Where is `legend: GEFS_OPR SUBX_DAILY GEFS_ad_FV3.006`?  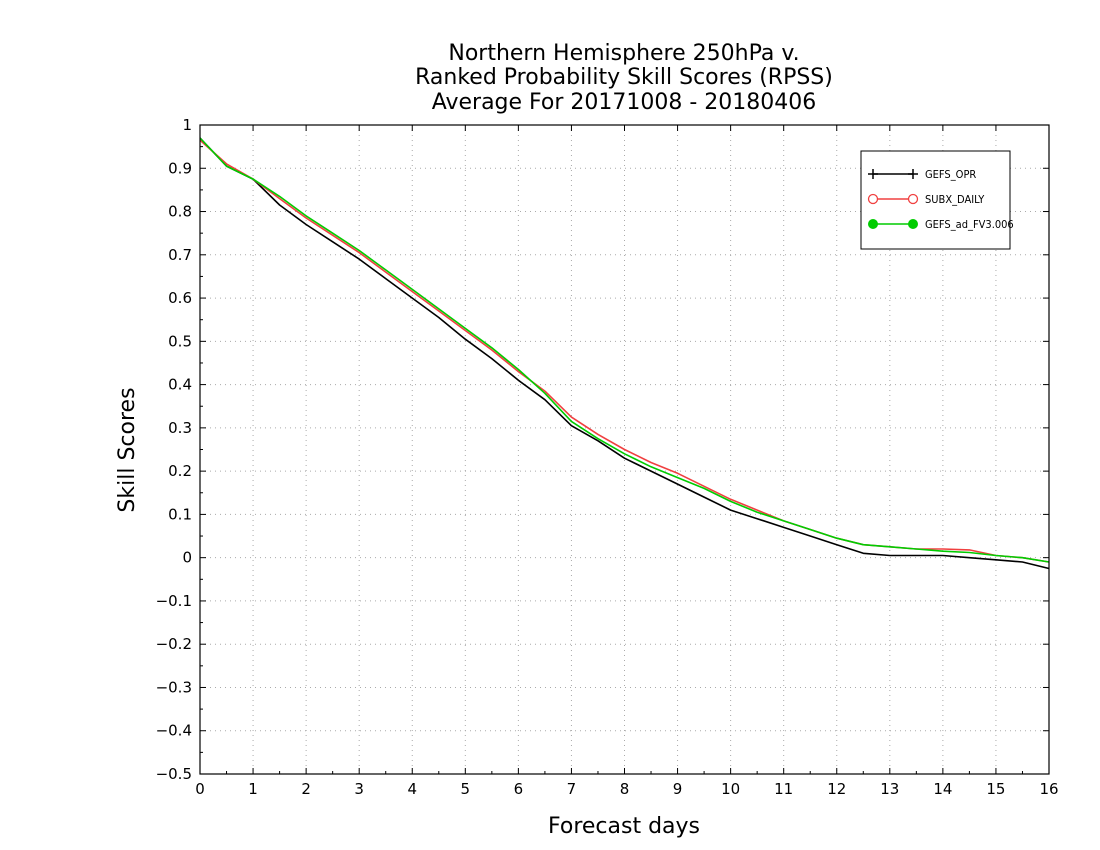
legend: GEFS_OPR SUBX_DAILY GEFS_ad_FV3.006 is located at coordinates (937, 200).